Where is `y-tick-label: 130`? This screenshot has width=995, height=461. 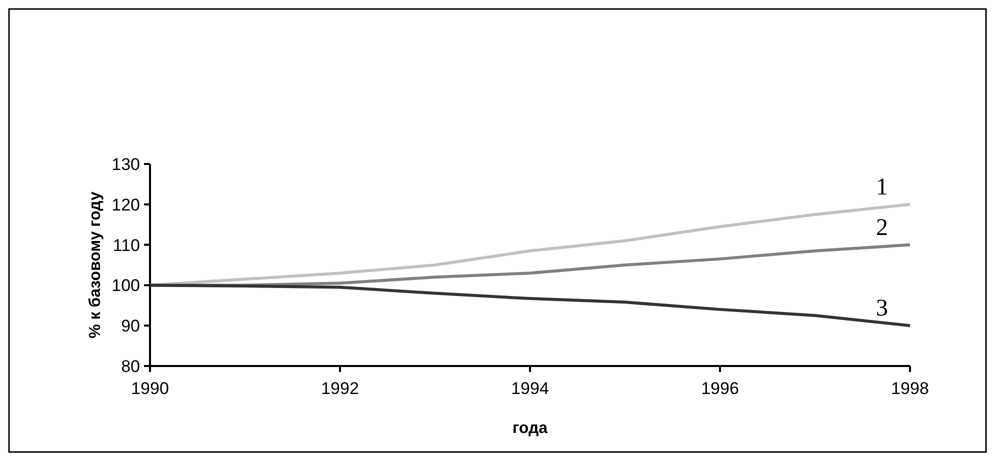
y-tick-label: 130 is located at coordinates (126, 164).